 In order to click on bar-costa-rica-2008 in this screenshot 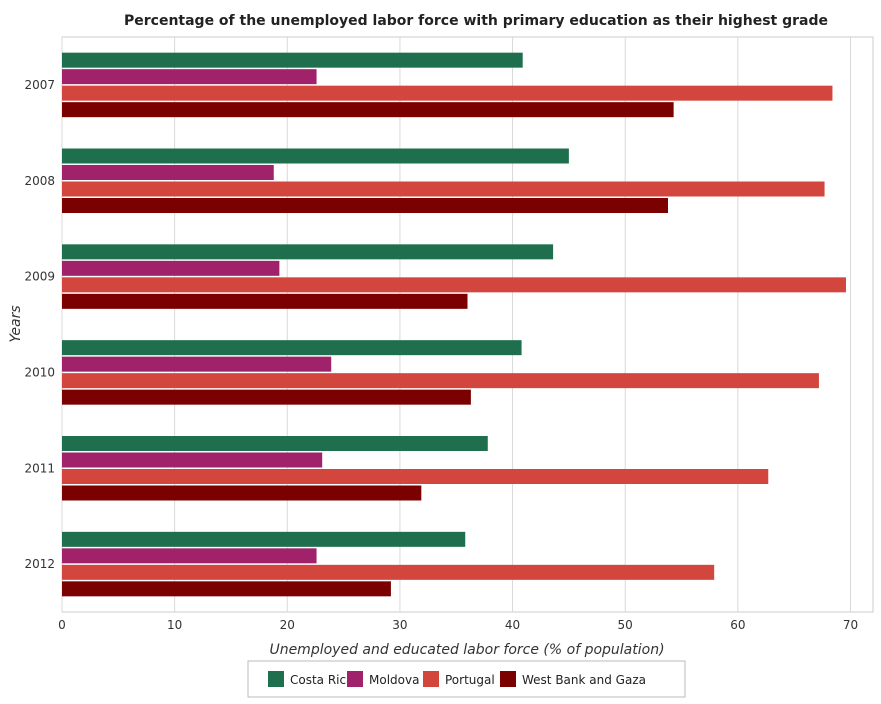, I will do `click(315, 156)`.